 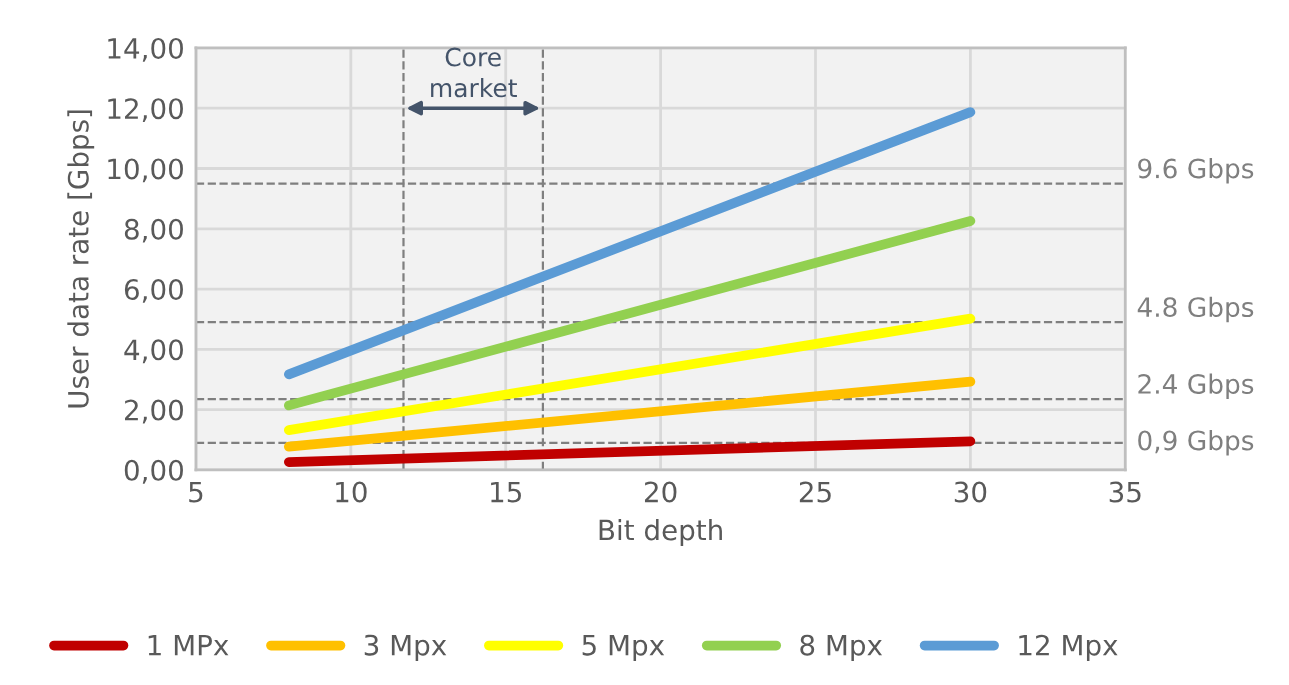 What do you see at coordinates (145, 110) in the screenshot?
I see `y-tick-label: 12,00` at bounding box center [145, 110].